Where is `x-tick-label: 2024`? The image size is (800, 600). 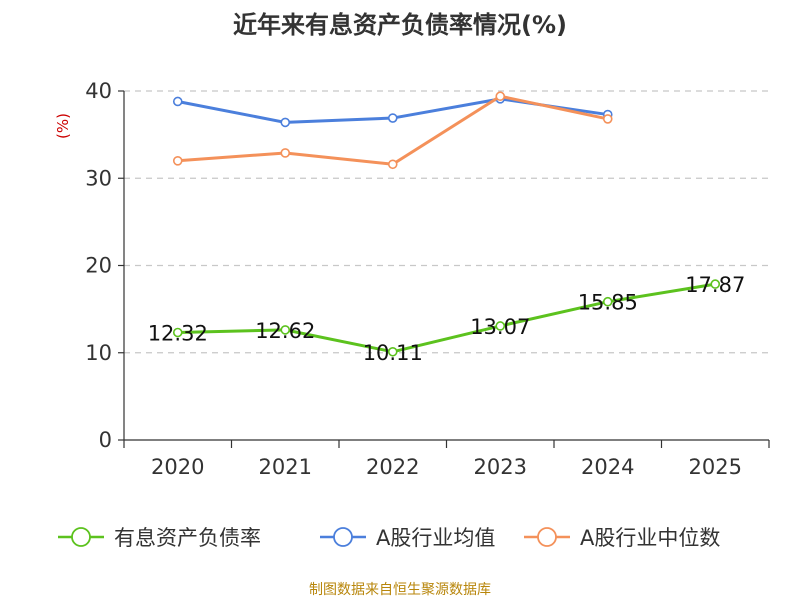 x-tick-label: 2024 is located at coordinates (607, 467).